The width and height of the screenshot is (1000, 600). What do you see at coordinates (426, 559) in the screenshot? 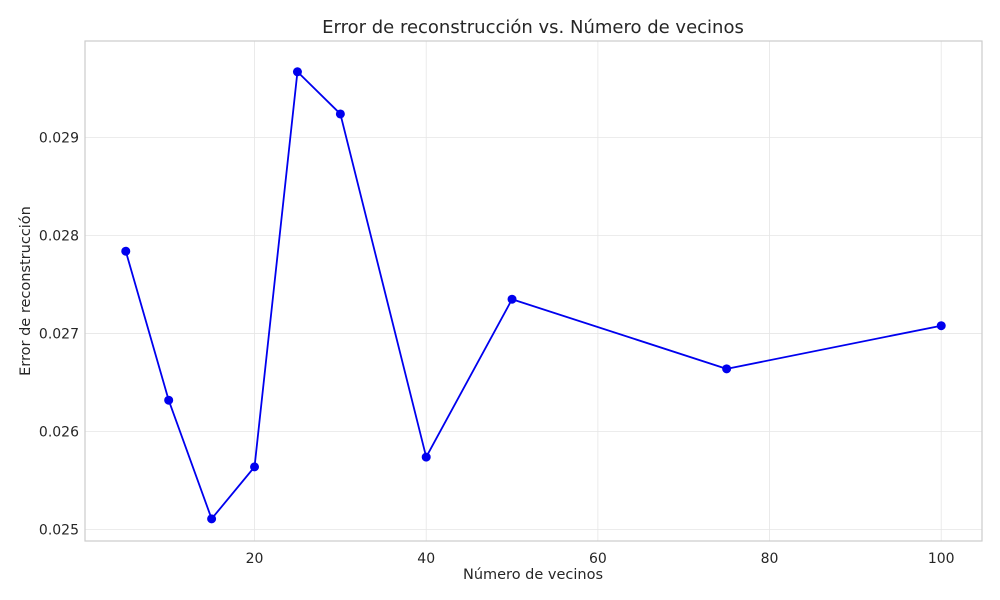
I see `x-tick-label: 40` at bounding box center [426, 559].